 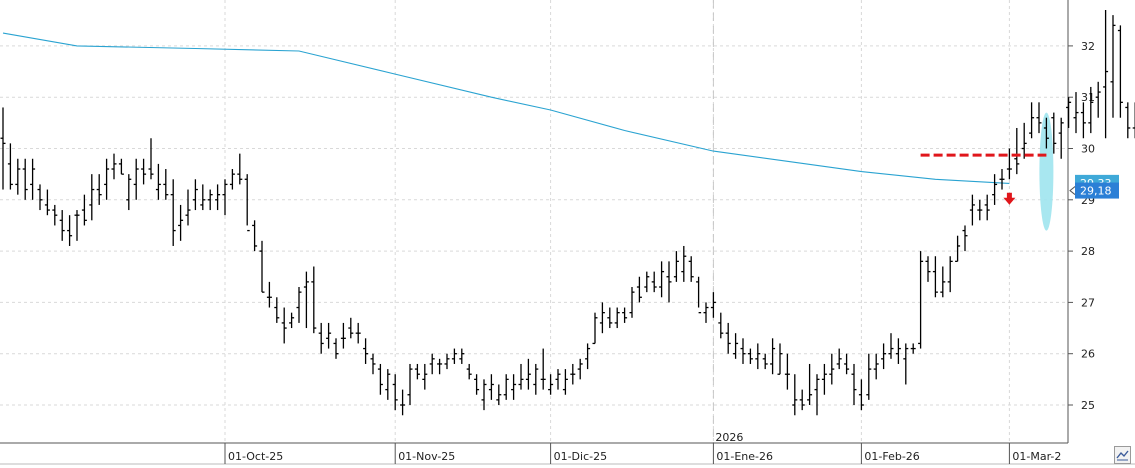 I want to click on chart-scroll-icon, so click(x=1122, y=455).